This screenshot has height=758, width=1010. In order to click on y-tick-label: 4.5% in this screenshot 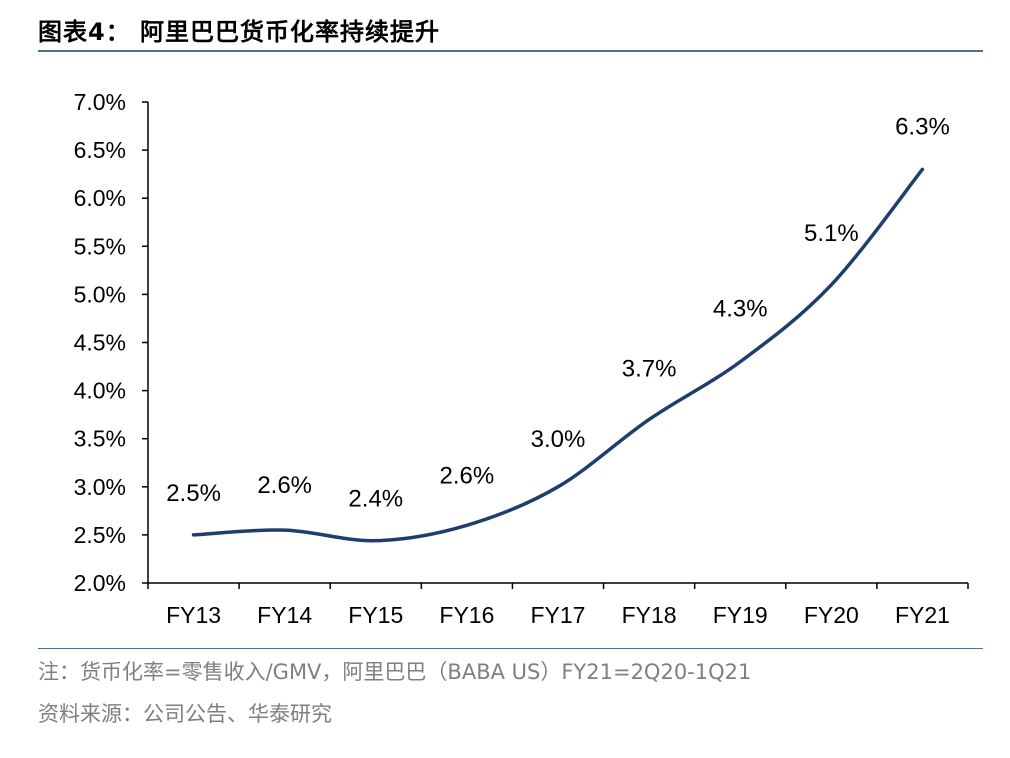, I will do `click(100, 343)`.